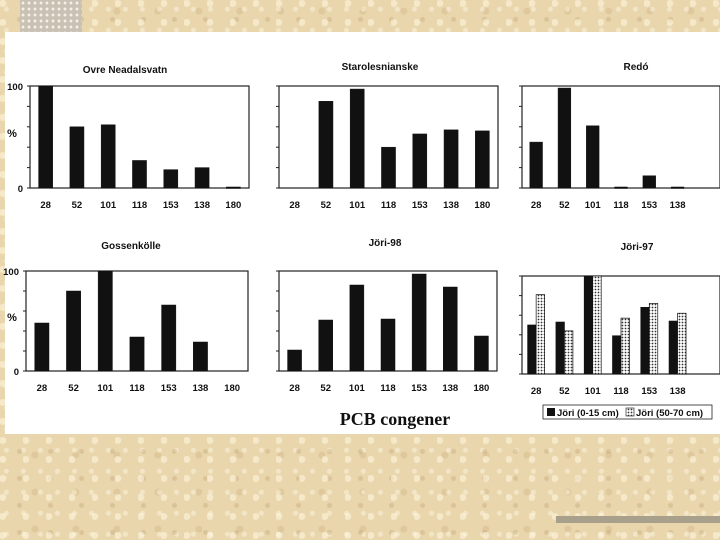 The image size is (720, 540). I want to click on legend-entry: Jöri (0-15 cm), so click(588, 413).